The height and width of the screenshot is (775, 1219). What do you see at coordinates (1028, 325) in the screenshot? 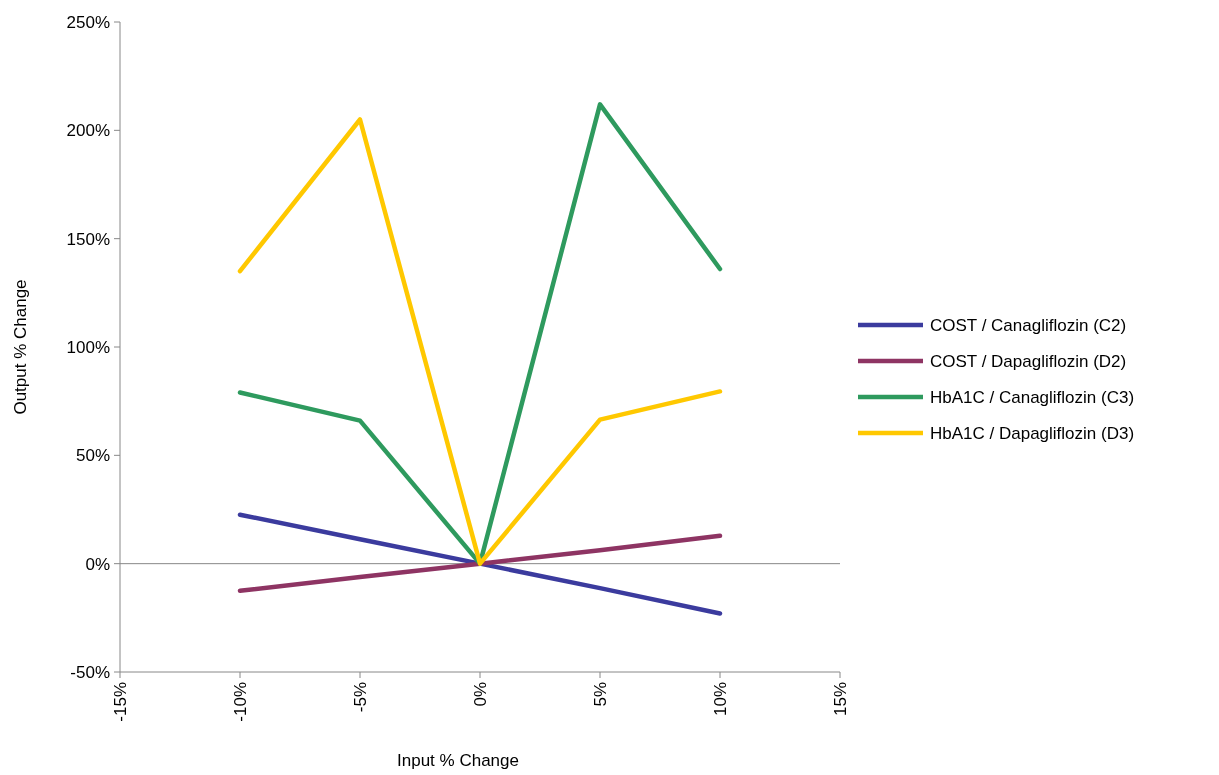
I see `legend-label: COST / Canagliflozin (C2)` at bounding box center [1028, 325].